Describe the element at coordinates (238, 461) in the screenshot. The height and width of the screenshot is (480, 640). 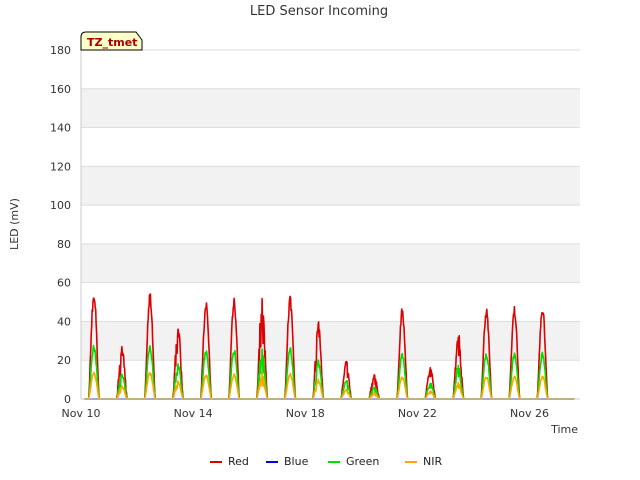
I see `legend-label-red: Red` at that location.